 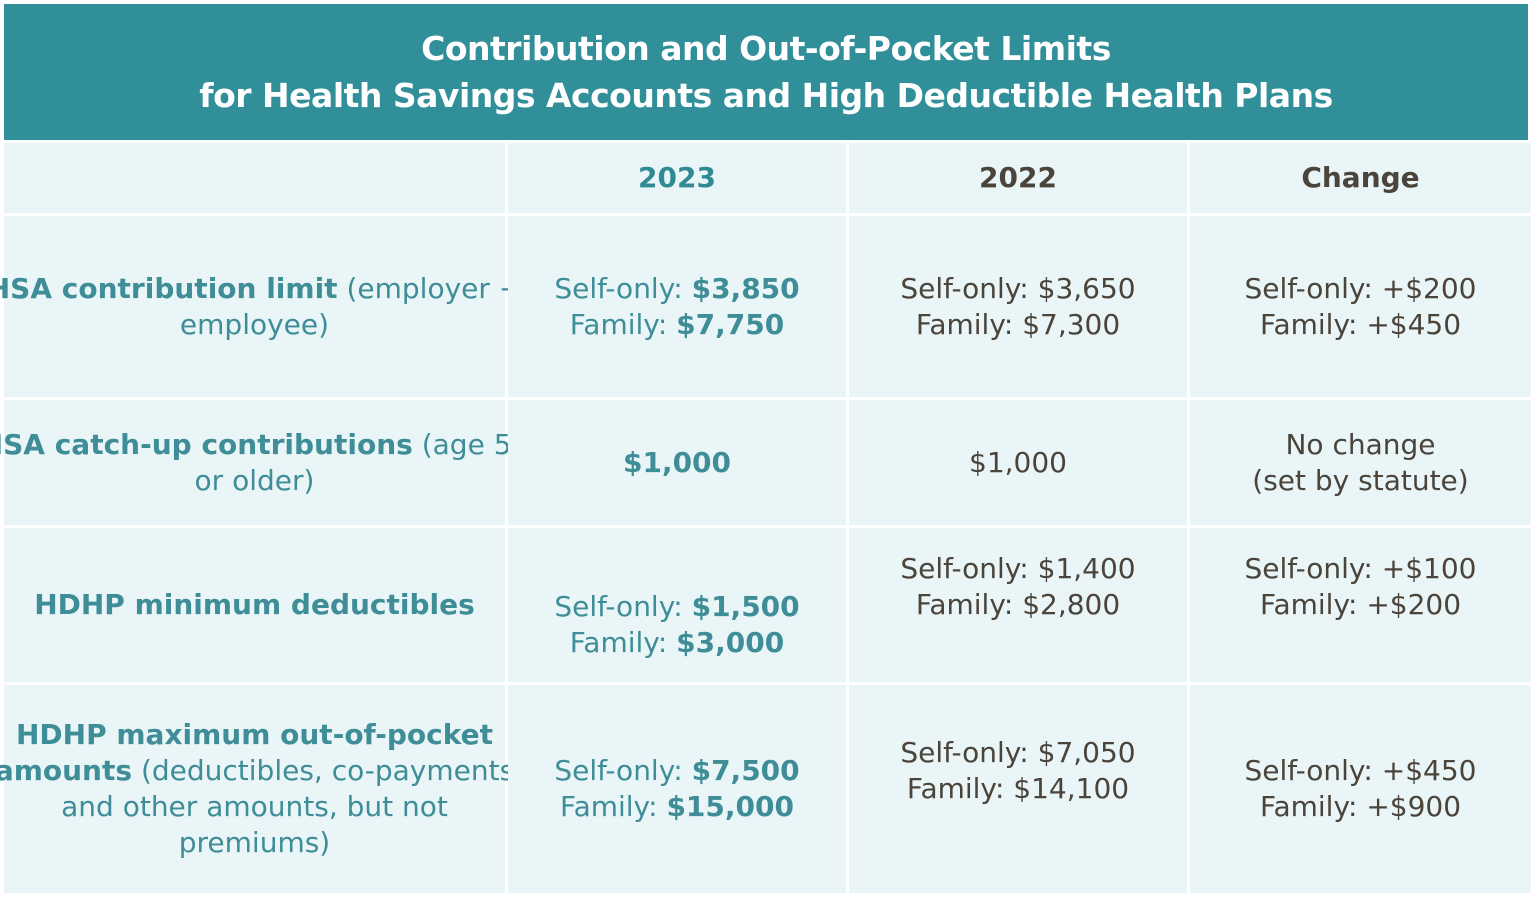 What do you see at coordinates (1360, 444) in the screenshot?
I see `no-change-text: No change` at bounding box center [1360, 444].